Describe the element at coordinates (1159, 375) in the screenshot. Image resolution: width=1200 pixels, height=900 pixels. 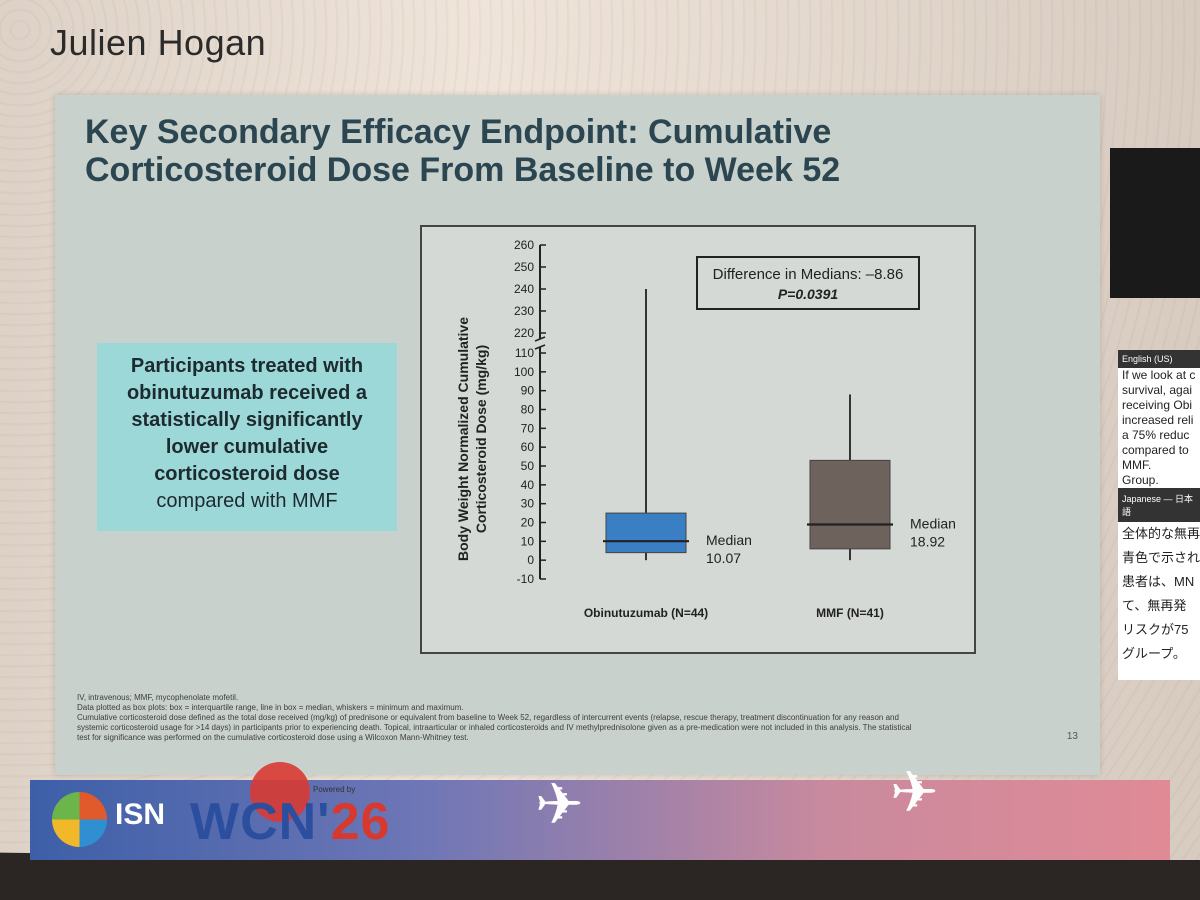
I see `transcript-line: If we look at c` at that location.